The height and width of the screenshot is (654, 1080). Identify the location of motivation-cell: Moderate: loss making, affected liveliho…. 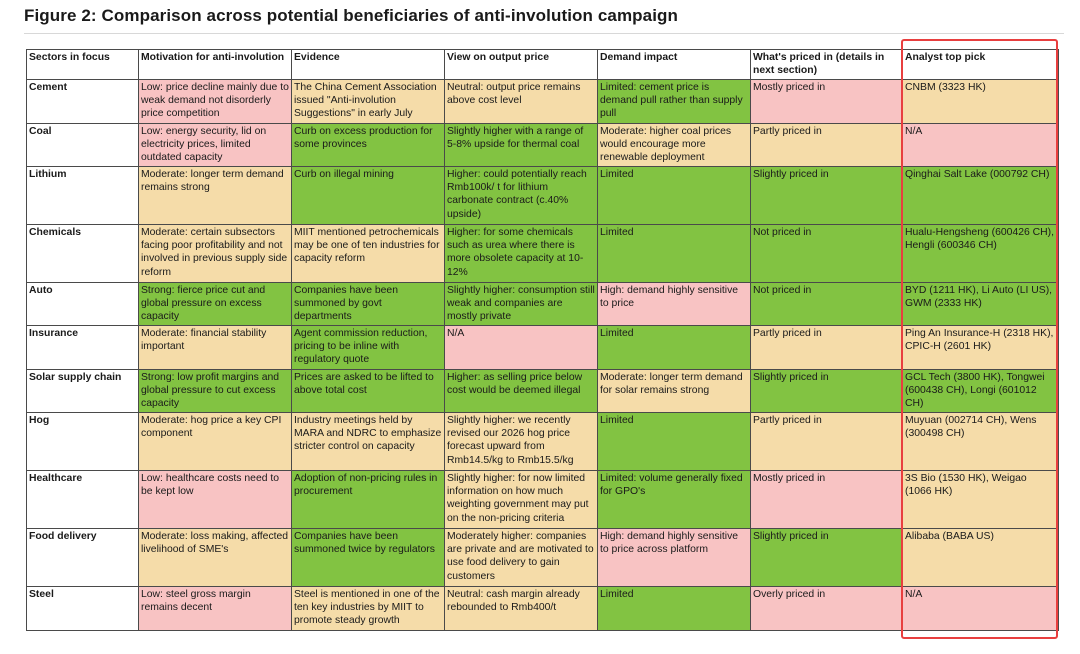
(215, 557).